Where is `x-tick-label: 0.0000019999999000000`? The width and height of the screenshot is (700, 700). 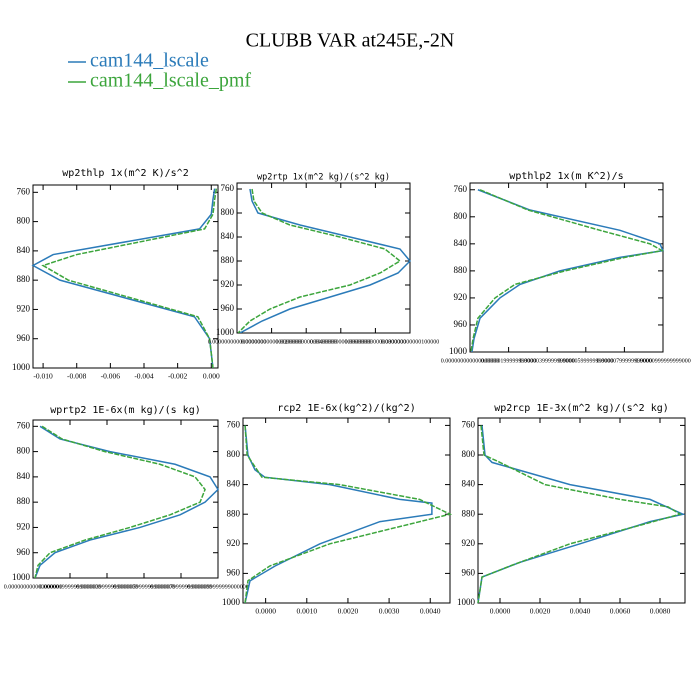
x-tick-label: 0.0000019999999000000 is located at coordinates (70, 587).